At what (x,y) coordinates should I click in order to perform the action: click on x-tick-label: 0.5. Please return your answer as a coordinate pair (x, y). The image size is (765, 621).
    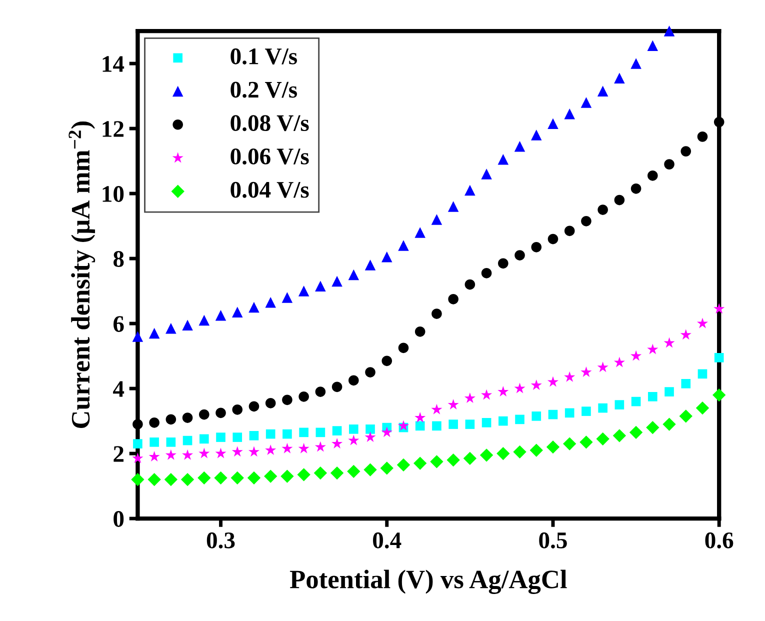
    Looking at the image, I should click on (553, 540).